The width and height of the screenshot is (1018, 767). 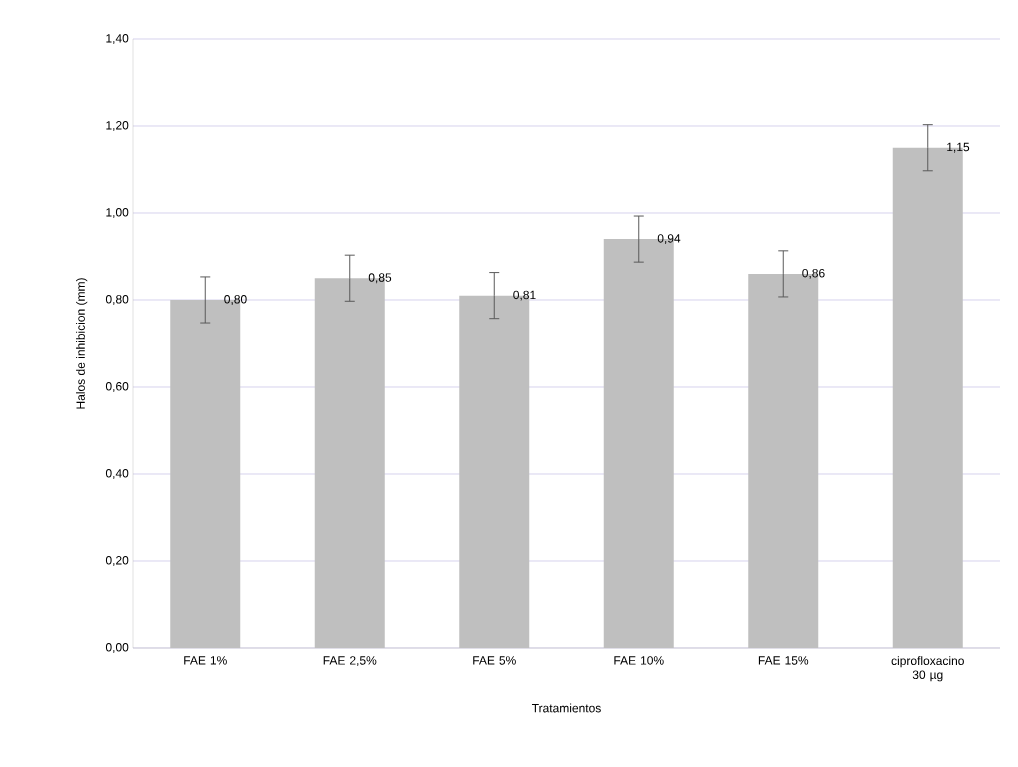 I want to click on y-tick-label: 1,00, so click(x=117, y=213).